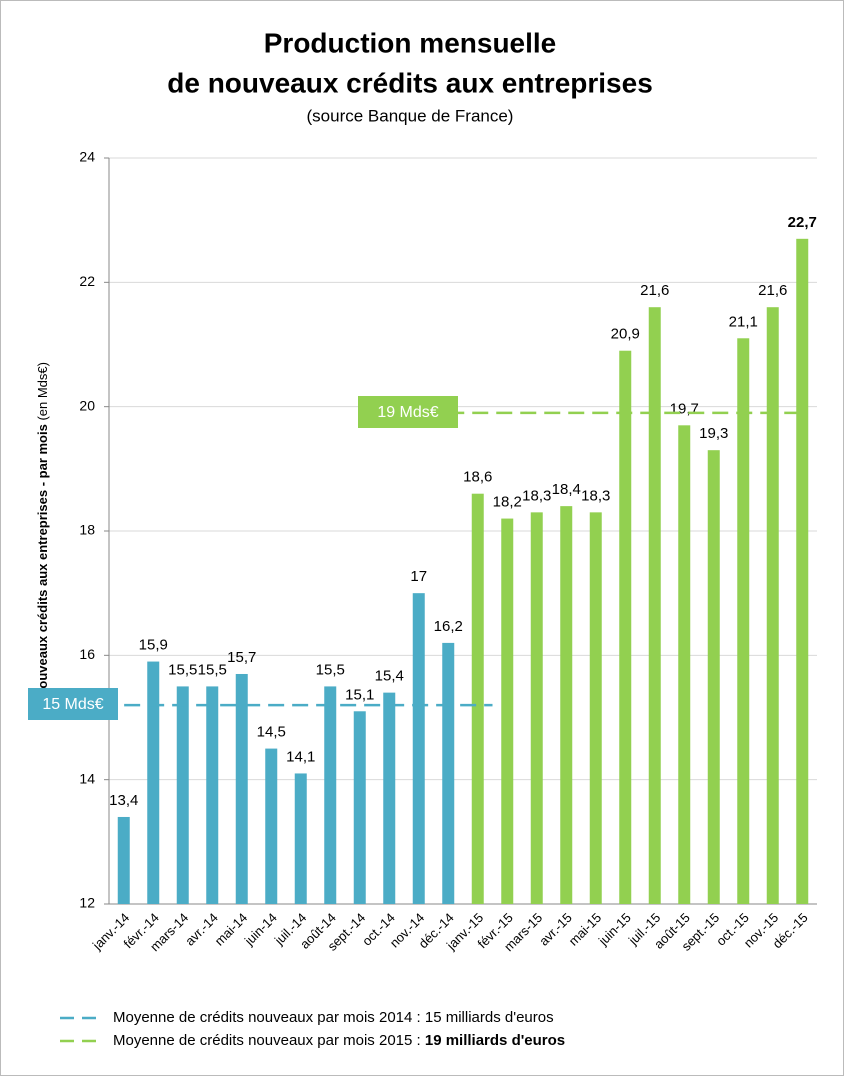 This screenshot has width=844, height=1076. I want to click on y-tick-label: 14, so click(87, 778).